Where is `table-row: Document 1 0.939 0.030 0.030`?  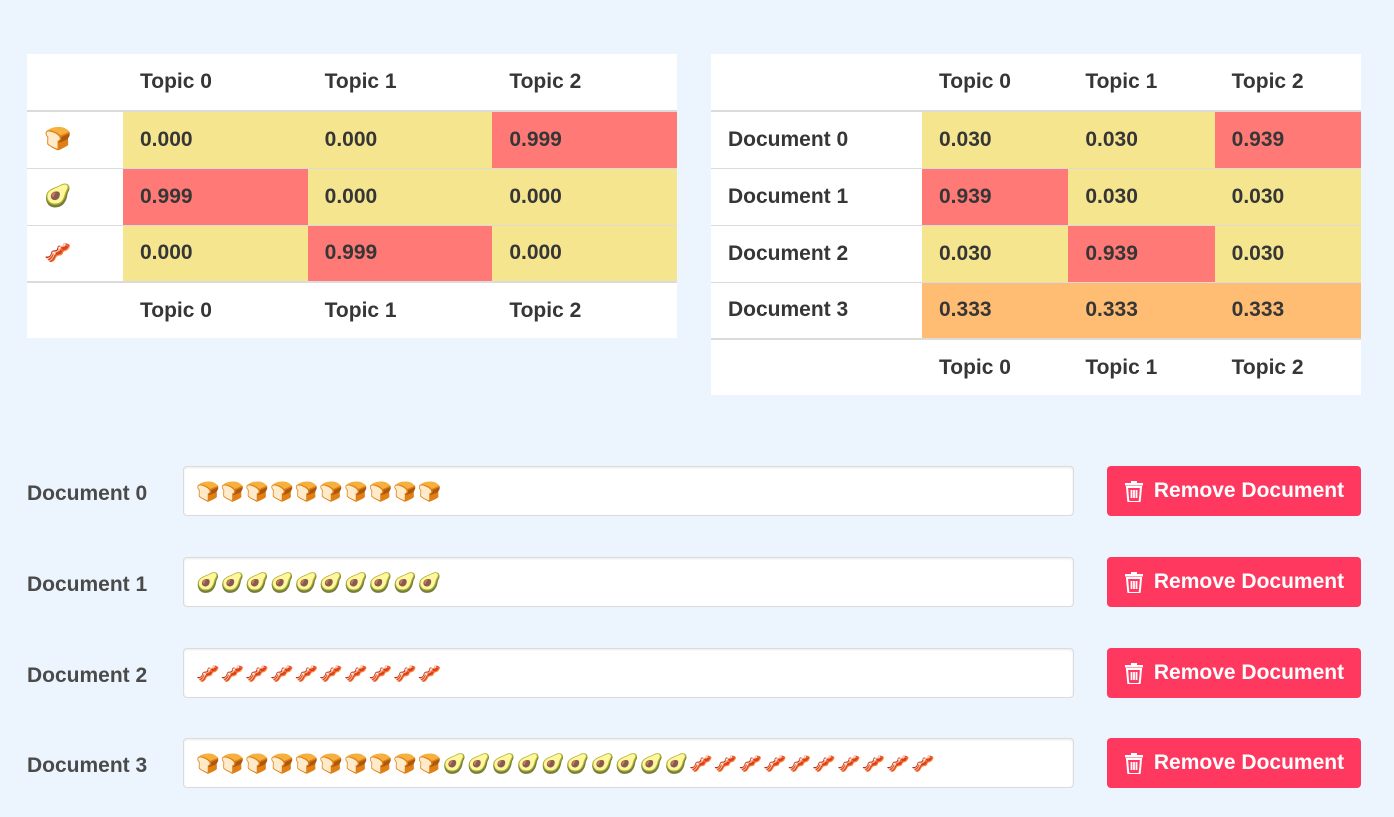
table-row: Document 1 0.939 0.030 0.030 is located at coordinates (1036, 196).